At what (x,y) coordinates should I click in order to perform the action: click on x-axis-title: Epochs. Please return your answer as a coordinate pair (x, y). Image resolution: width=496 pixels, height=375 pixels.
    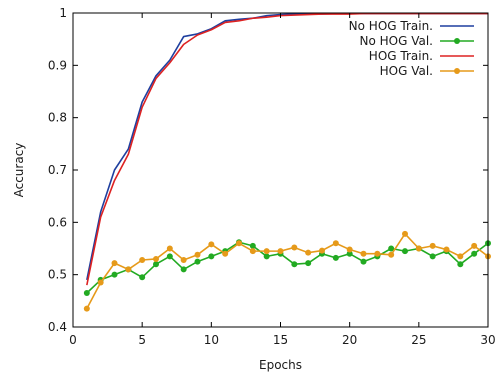
    Looking at the image, I should click on (280, 365).